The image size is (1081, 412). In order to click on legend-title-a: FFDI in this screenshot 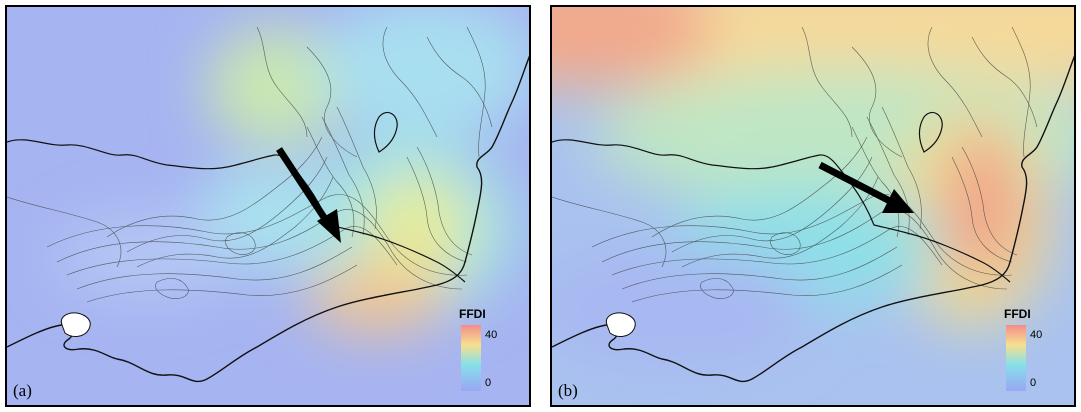, I will do `click(472, 314)`.